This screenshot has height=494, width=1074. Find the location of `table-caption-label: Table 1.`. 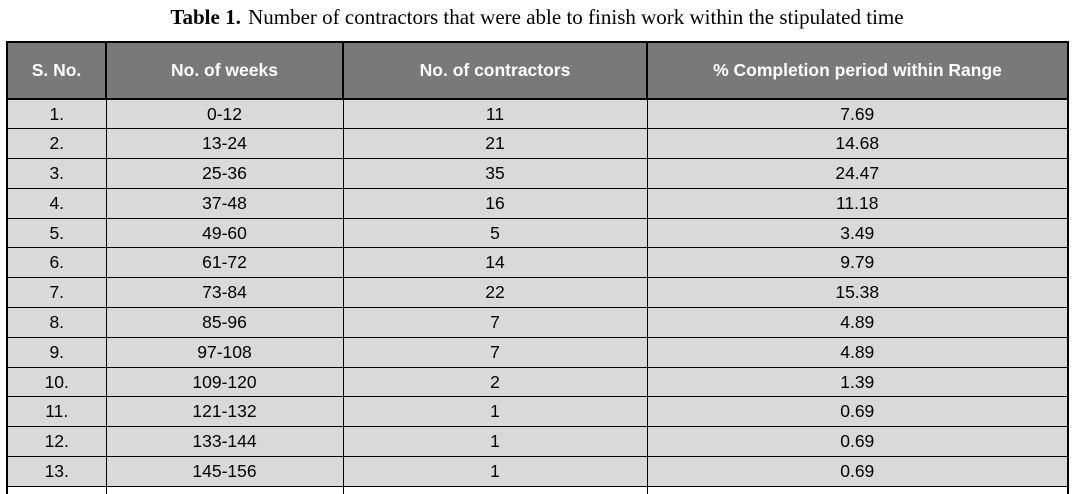

table-caption-label: Table 1. is located at coordinates (205, 17).